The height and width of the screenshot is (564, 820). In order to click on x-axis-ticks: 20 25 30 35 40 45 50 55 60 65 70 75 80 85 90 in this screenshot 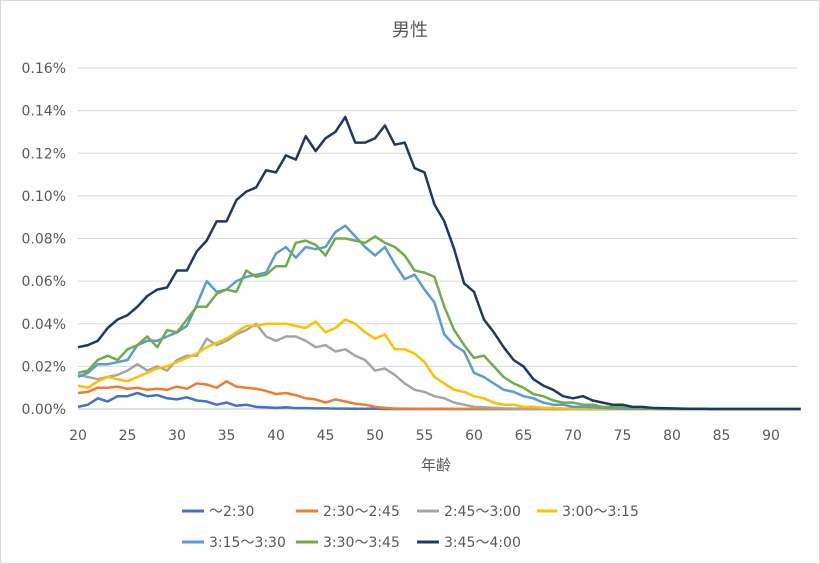, I will do `click(424, 436)`.